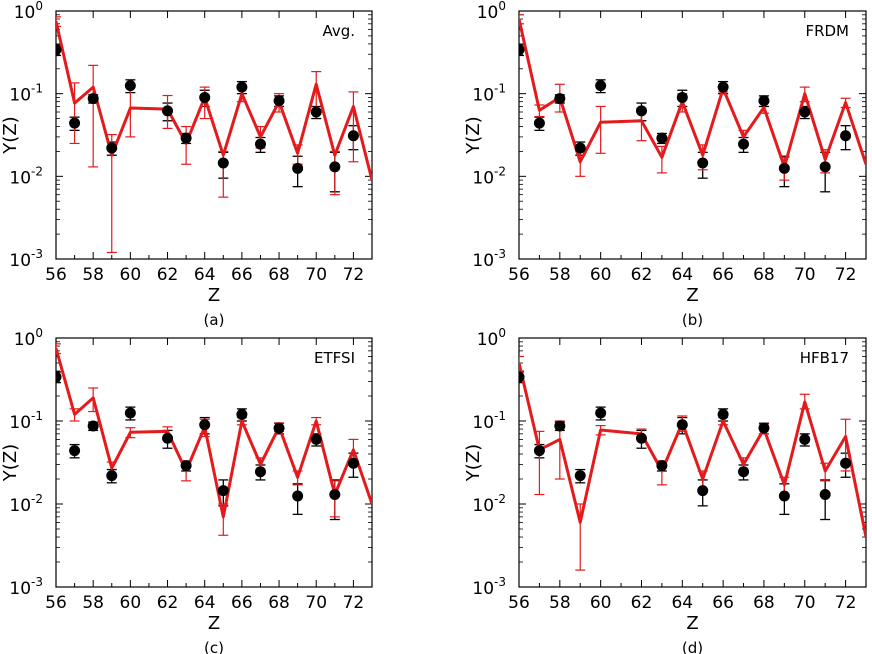 This screenshot has height=654, width=872. Describe the element at coordinates (214, 646) in the screenshot. I see `panel-label: (c)` at that location.